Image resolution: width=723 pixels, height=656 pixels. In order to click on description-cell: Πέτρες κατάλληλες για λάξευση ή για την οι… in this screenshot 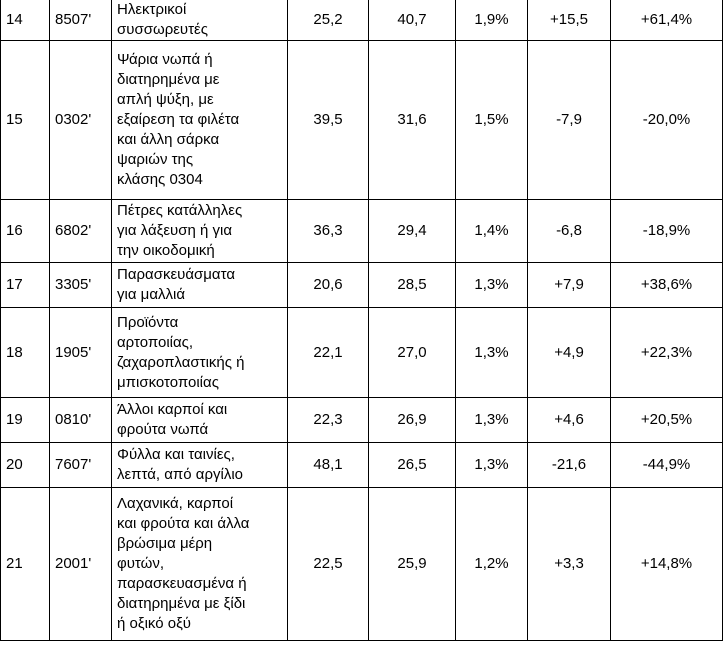, I will do `click(199, 231)`.